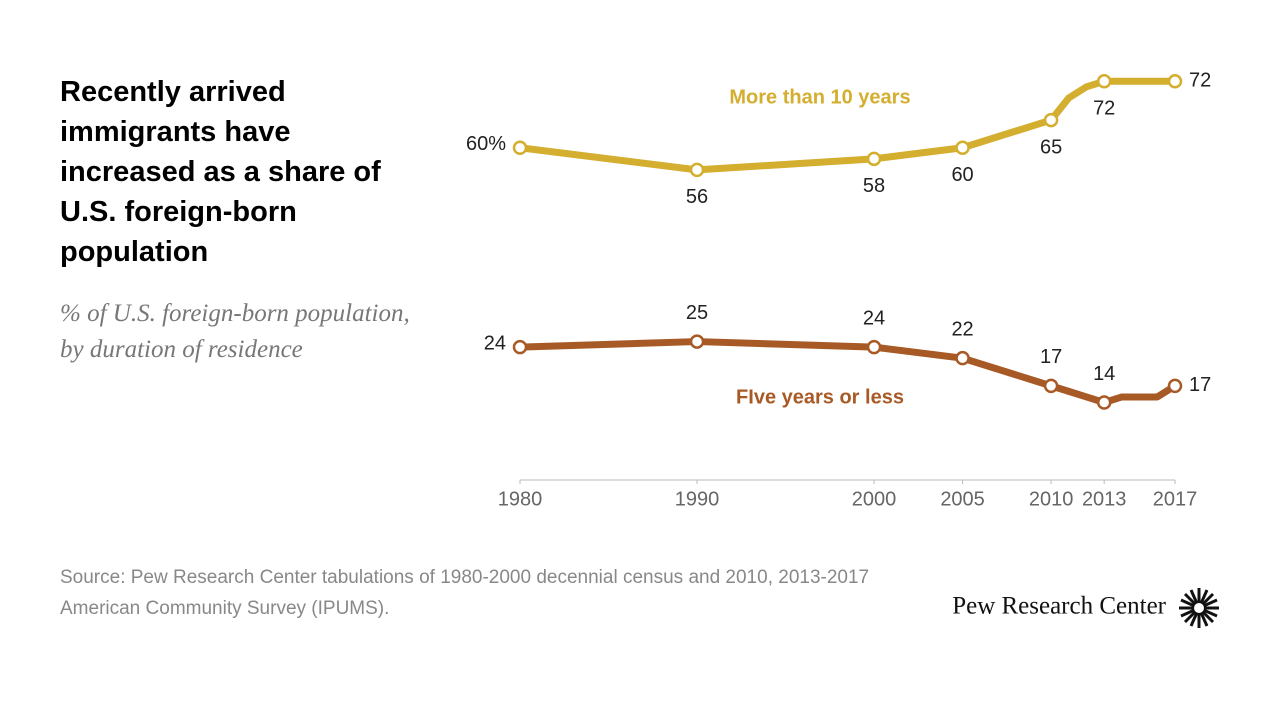 The image size is (1280, 721). I want to click on x-tick-label: 2000, so click(874, 499).